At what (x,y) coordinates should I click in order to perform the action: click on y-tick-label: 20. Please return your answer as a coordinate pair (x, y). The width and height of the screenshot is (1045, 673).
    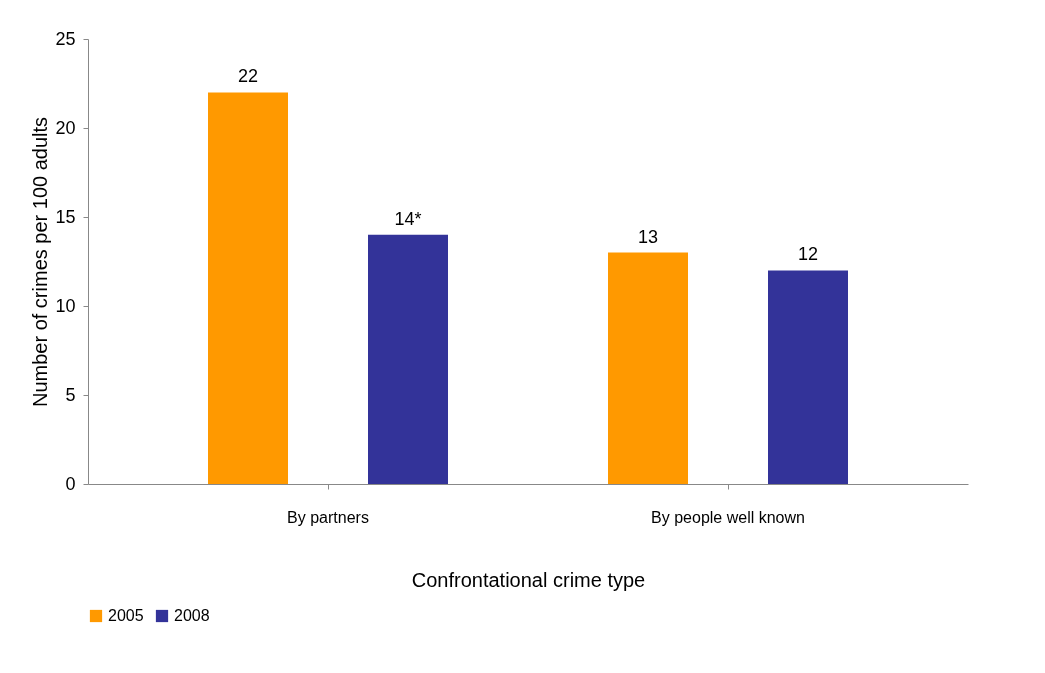
    Looking at the image, I should click on (65, 127).